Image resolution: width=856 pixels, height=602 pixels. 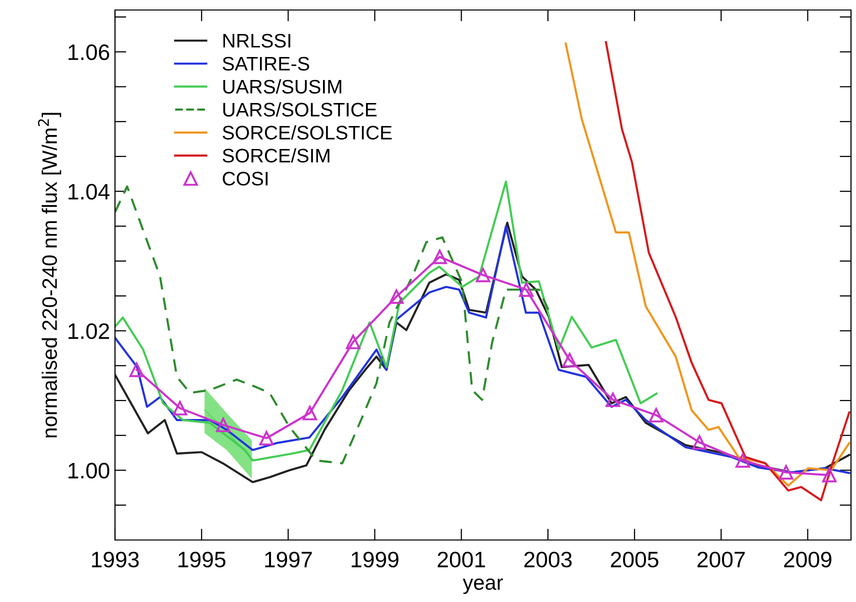 What do you see at coordinates (288, 560) in the screenshot?
I see `x-tick-label: 1997` at bounding box center [288, 560].